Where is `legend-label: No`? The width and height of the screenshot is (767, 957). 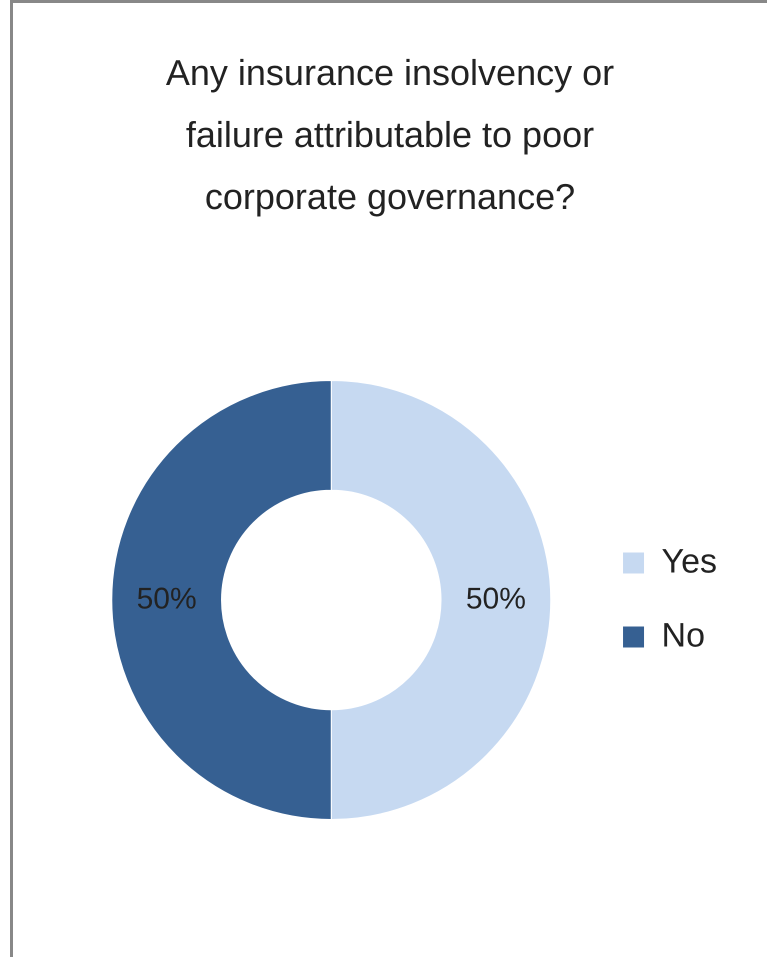 legend-label: No is located at coordinates (684, 635).